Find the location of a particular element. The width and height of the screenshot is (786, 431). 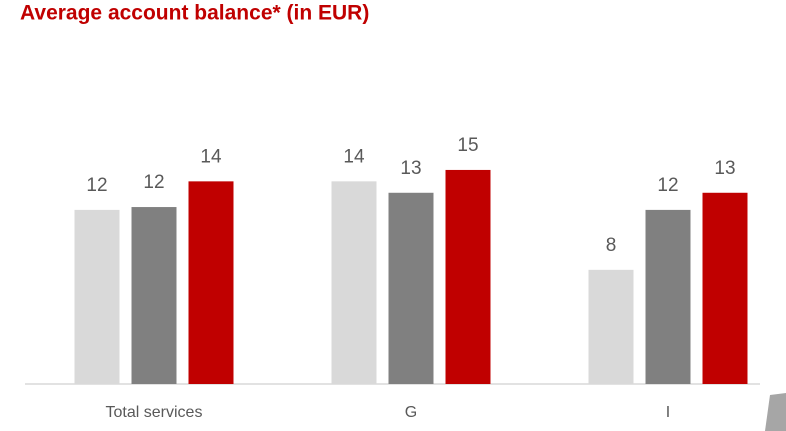

value-label: 8 is located at coordinates (611, 245).